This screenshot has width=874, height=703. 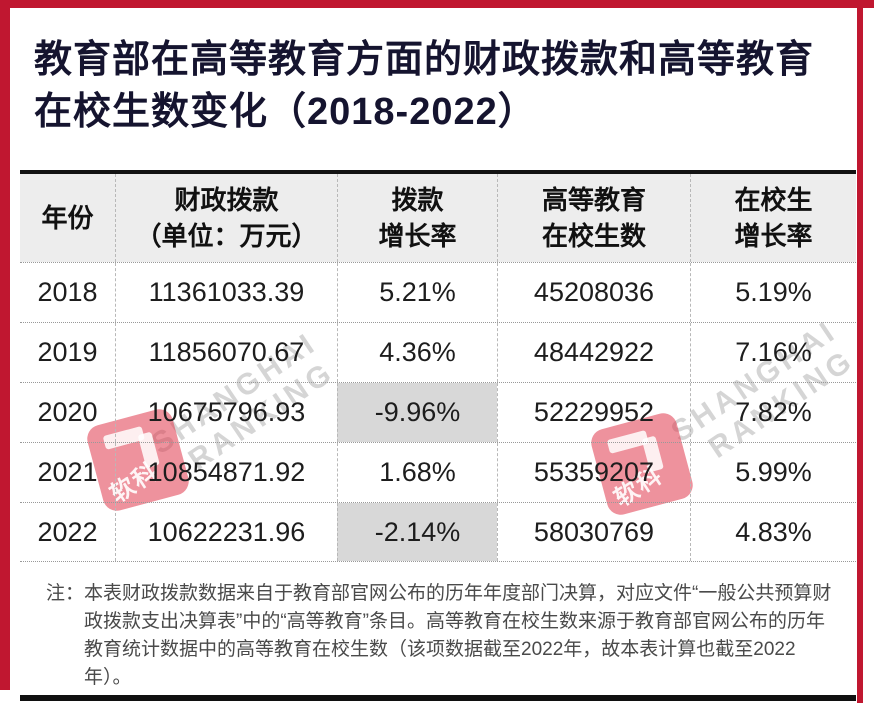 I want to click on header-funding-growth: 拨款 增长率, so click(x=417, y=218).